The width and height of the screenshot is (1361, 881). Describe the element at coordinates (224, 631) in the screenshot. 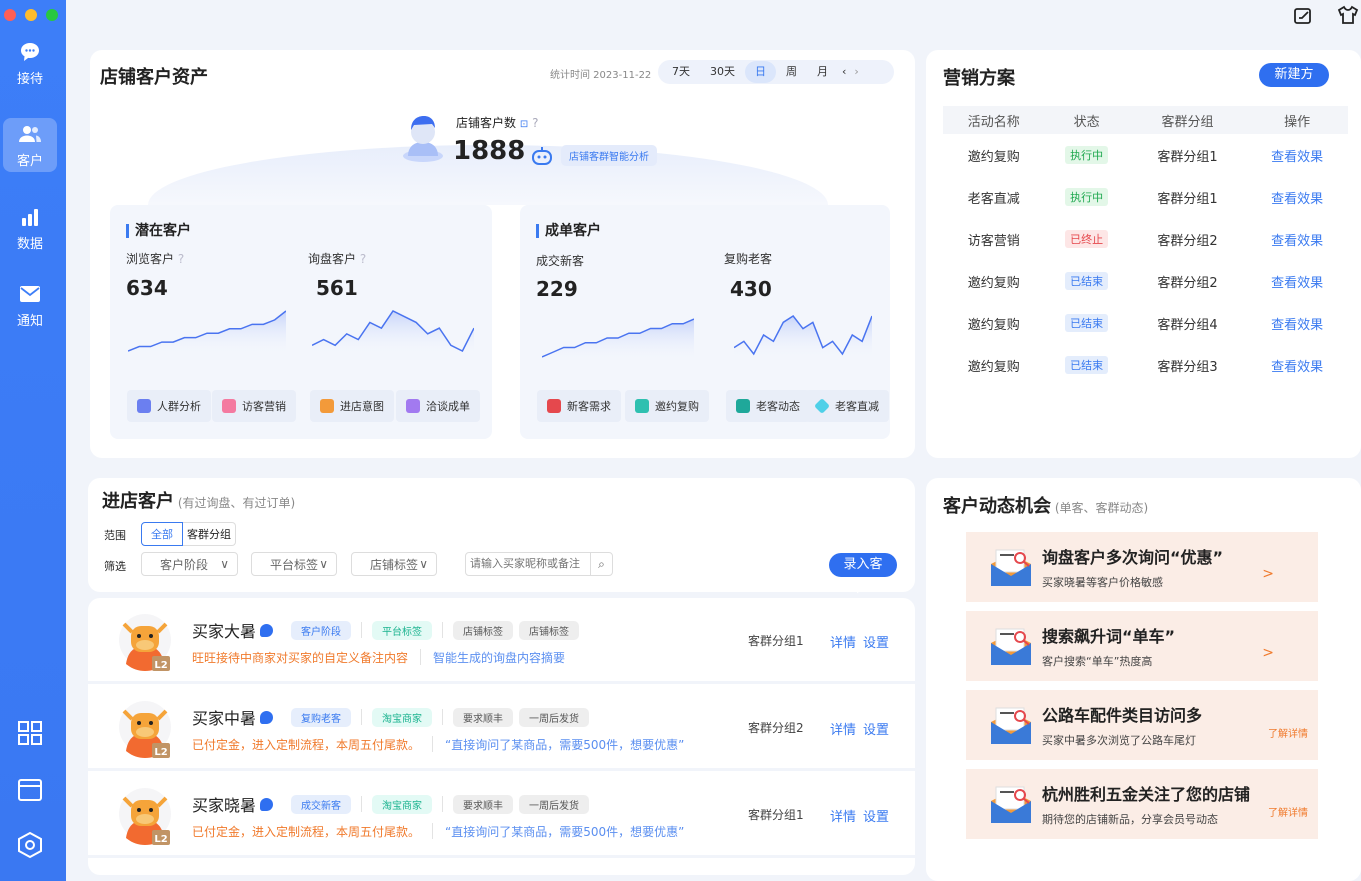

I see `customer-name: 买家大暑` at that location.